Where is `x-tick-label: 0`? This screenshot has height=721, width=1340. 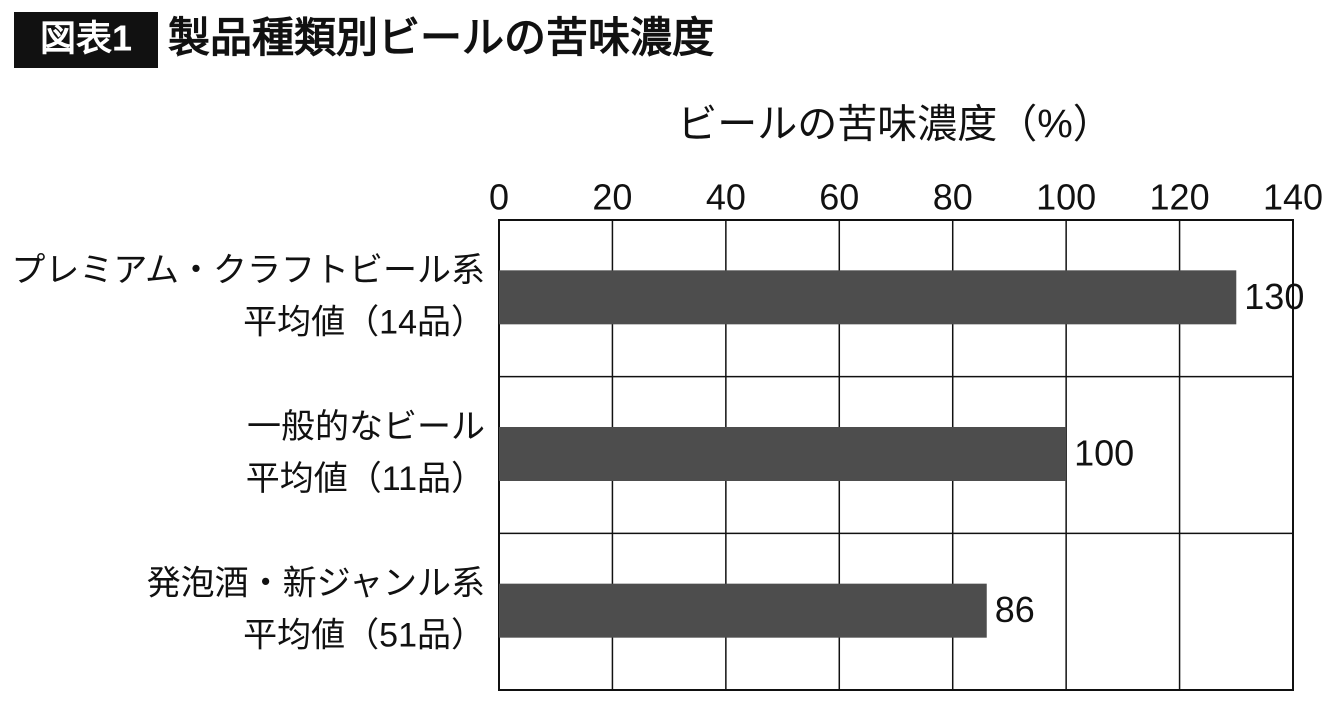
x-tick-label: 0 is located at coordinates (499, 197).